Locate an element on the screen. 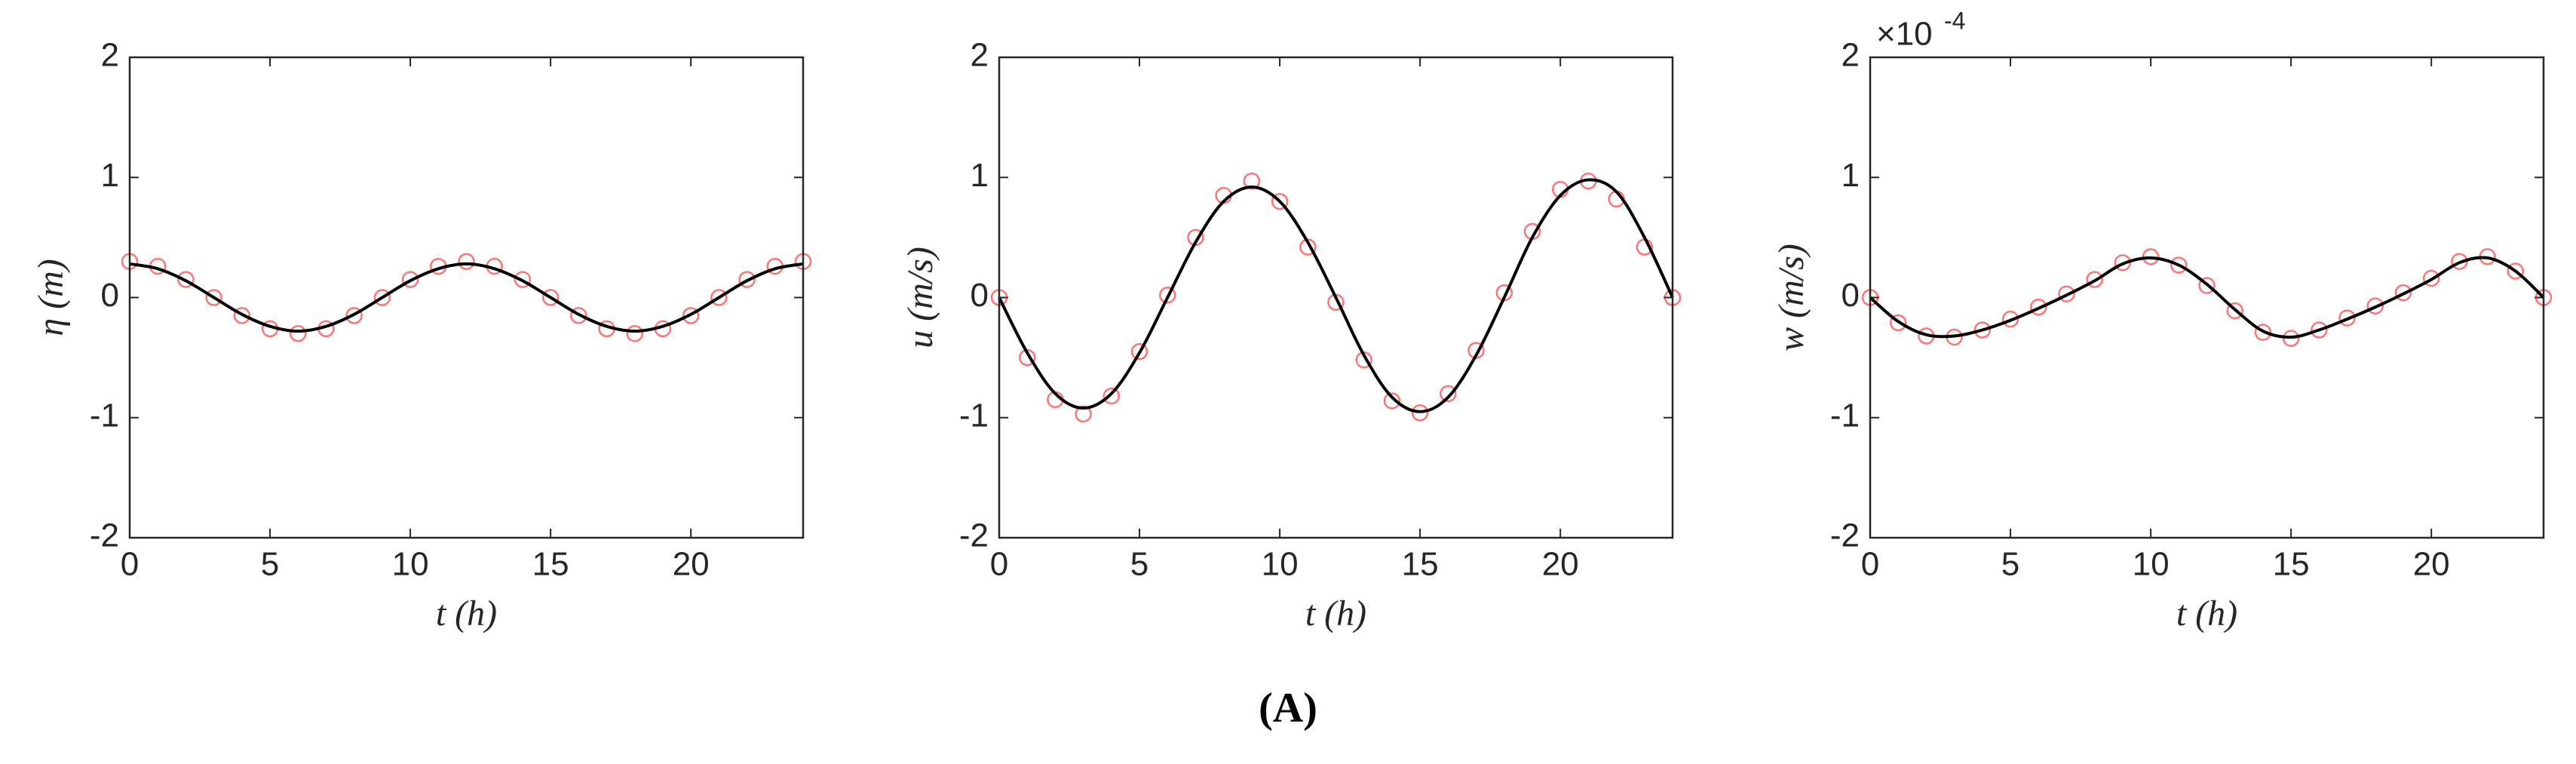 The image size is (2576, 764). y-axis-label: u (m/s) is located at coordinates (920, 297).